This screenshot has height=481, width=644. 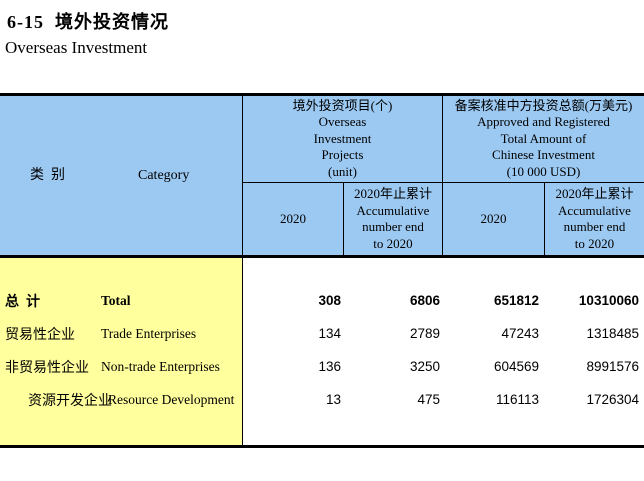 I want to click on value-amount-cumulative: 10310060, so click(x=608, y=300).